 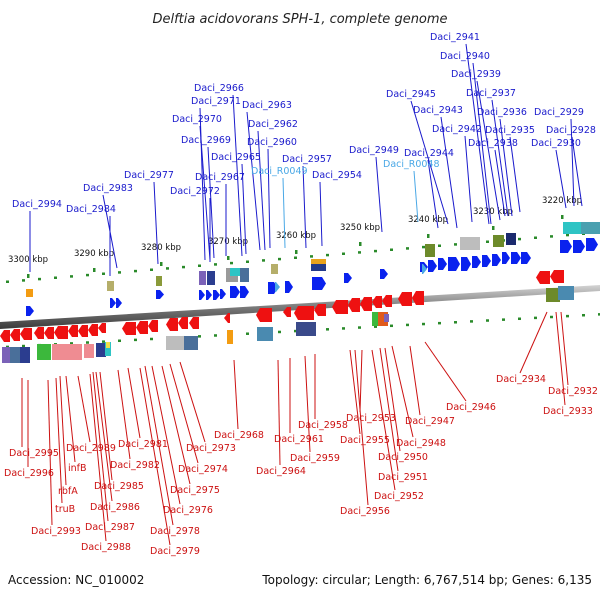 I want to click on scale-tick-label: 3230 kbp, so click(x=493, y=212).